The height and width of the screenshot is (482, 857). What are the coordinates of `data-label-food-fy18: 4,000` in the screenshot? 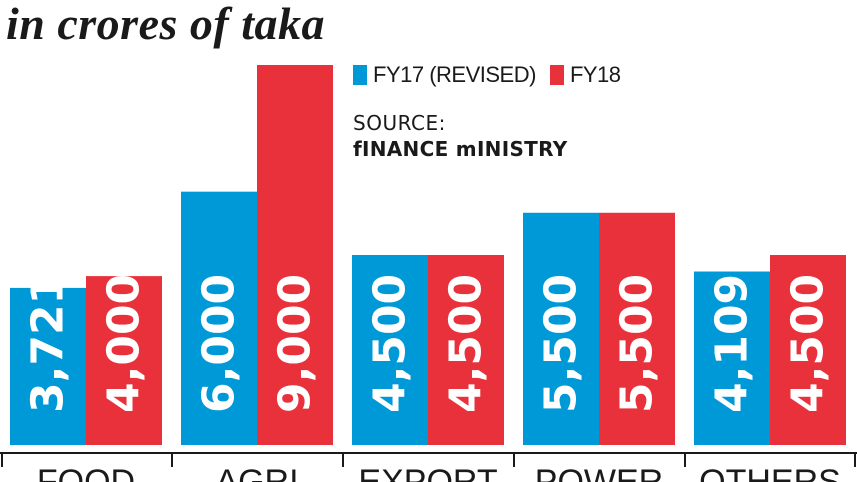 It's located at (124, 343).